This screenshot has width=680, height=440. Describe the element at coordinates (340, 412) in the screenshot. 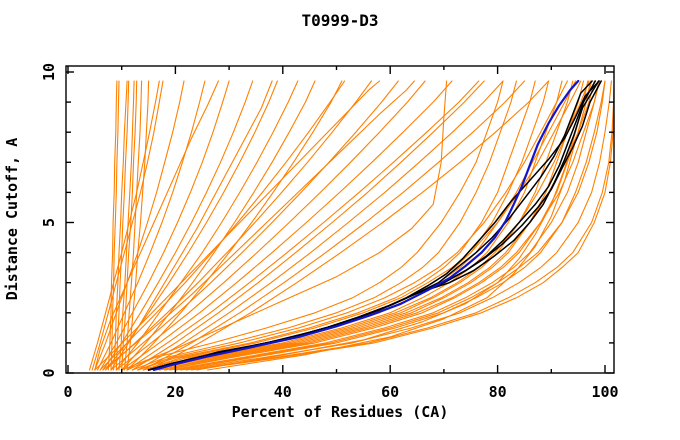

I see `x-axis-label: Percent of Residues (CA)` at that location.